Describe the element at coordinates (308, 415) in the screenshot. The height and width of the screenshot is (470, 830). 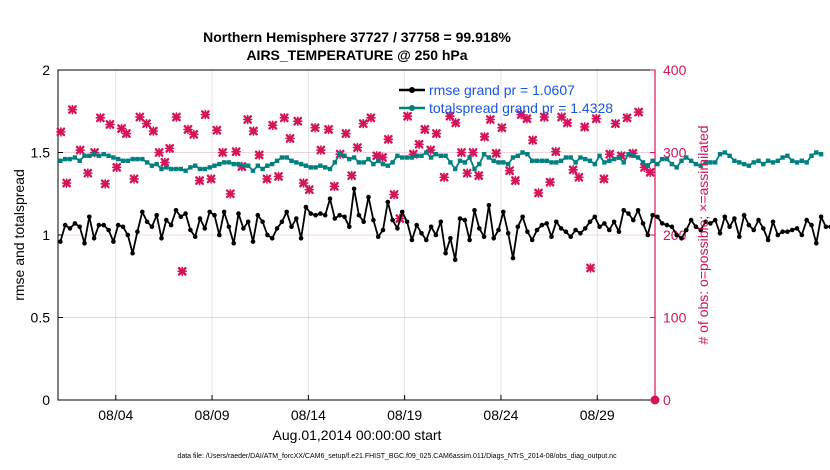
I see `x-tick-label: 08/14` at that location.